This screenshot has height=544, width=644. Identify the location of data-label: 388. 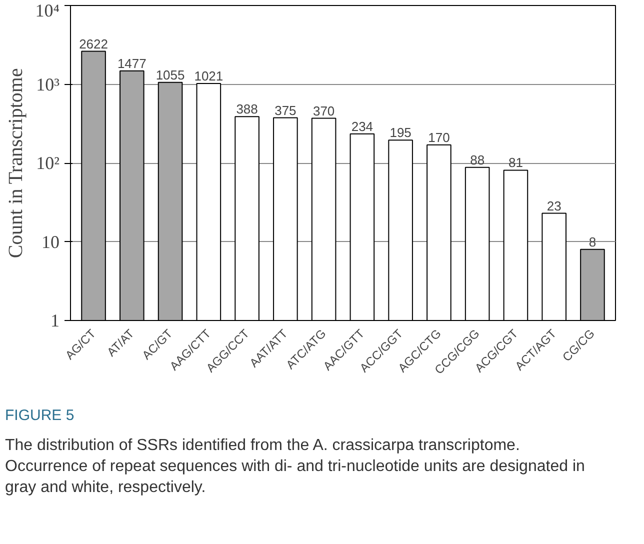
(247, 109).